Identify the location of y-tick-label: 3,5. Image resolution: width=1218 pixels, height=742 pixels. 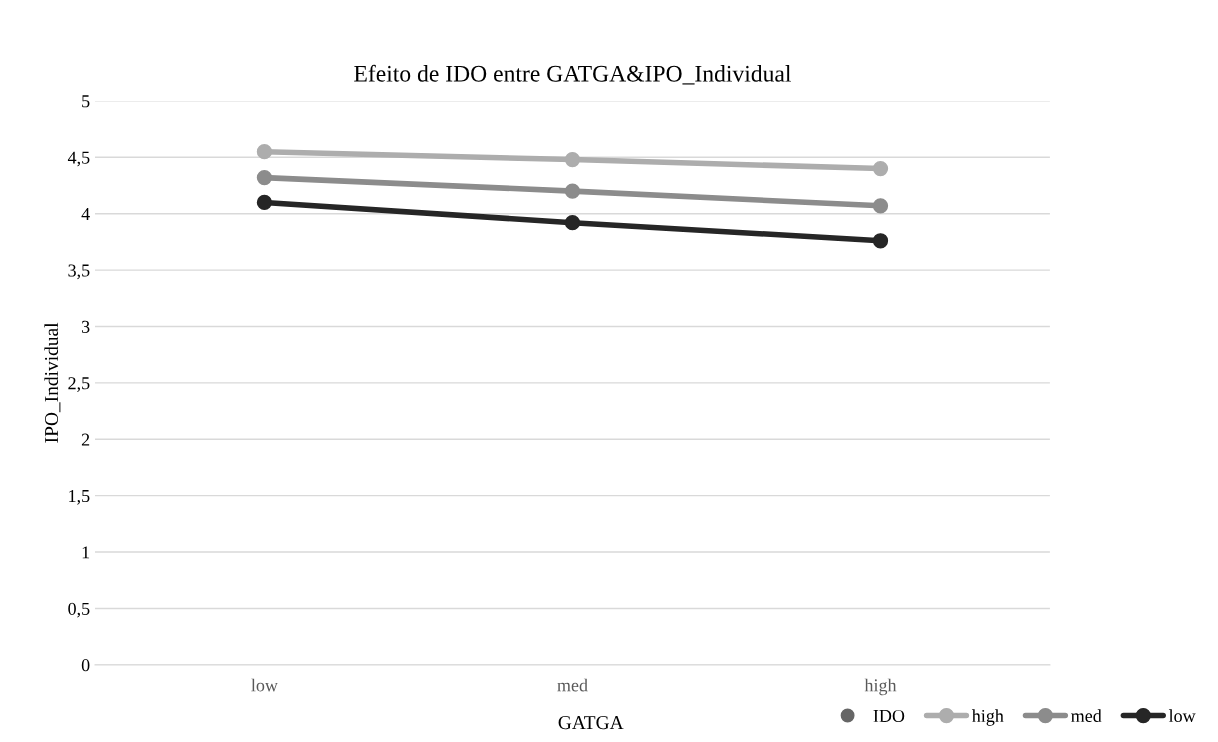
(79, 272).